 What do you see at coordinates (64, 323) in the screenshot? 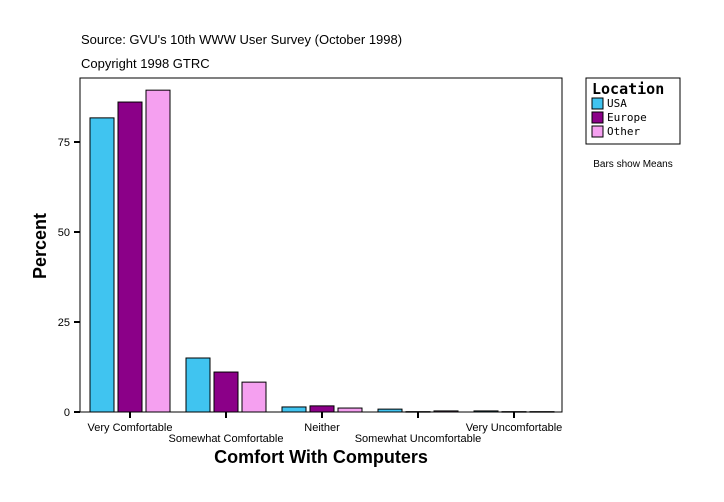
I see `y-tick-label: 25` at bounding box center [64, 323].